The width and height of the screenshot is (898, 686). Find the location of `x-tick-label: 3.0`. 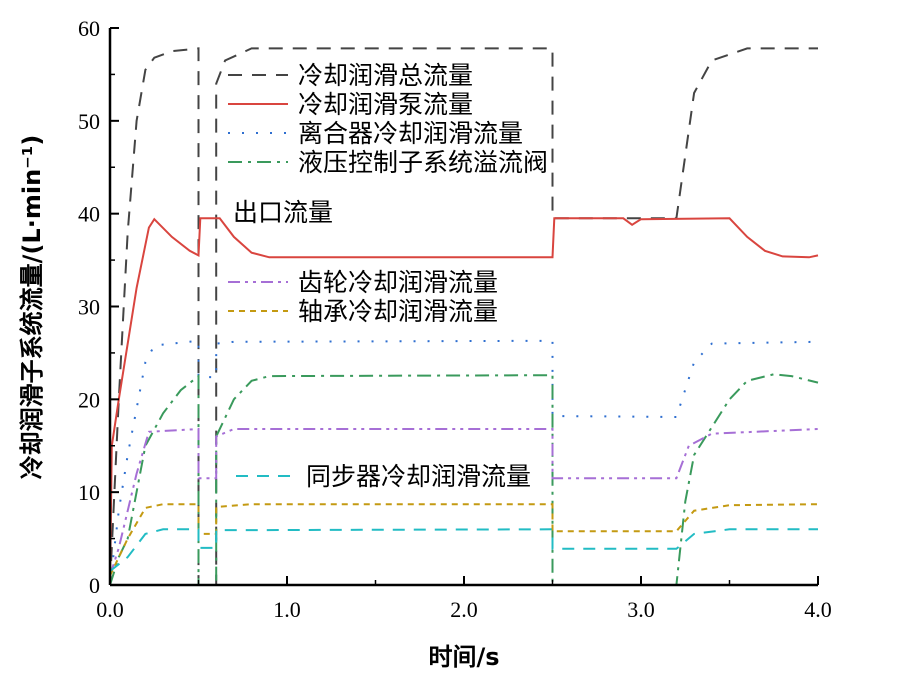

x-tick-label: 3.0 is located at coordinates (641, 609).